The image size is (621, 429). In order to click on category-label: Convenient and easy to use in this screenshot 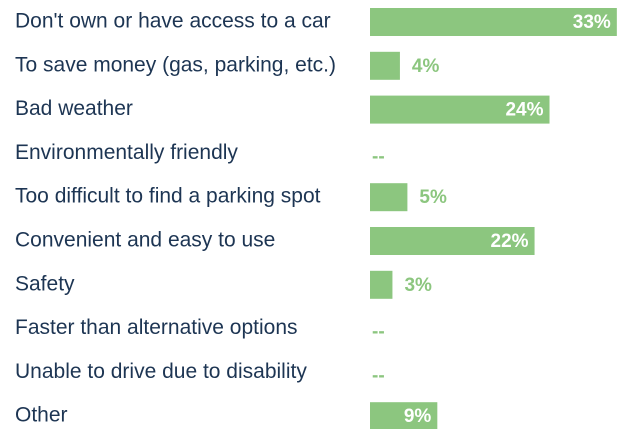, I will do `click(145, 240)`.